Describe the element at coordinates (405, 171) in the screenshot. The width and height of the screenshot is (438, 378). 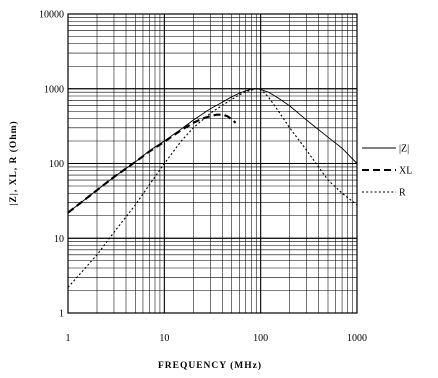
I see `legend-label-1: XL` at that location.